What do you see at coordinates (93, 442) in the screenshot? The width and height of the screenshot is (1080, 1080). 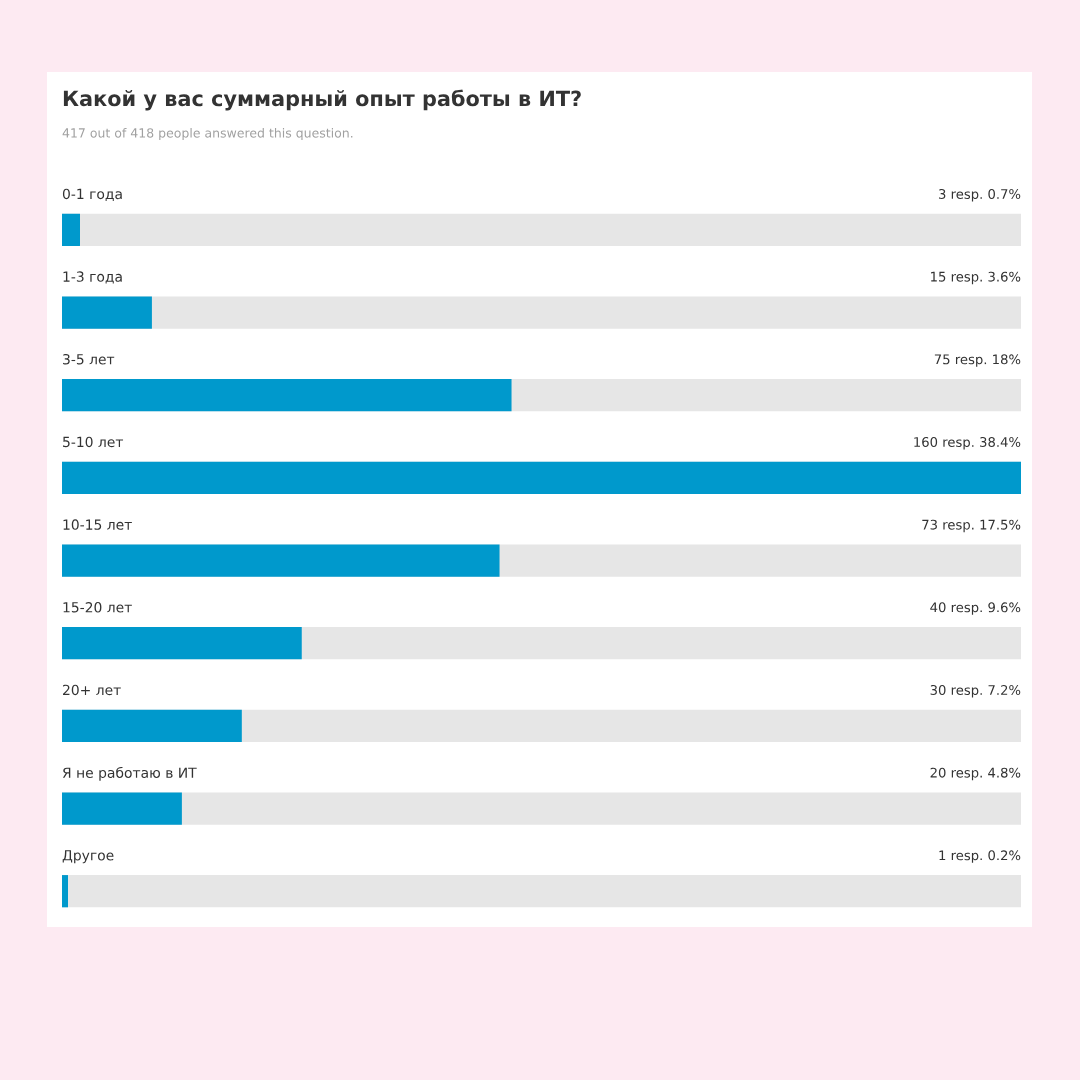 I see `y-tick-label: 5-10 лет` at bounding box center [93, 442].